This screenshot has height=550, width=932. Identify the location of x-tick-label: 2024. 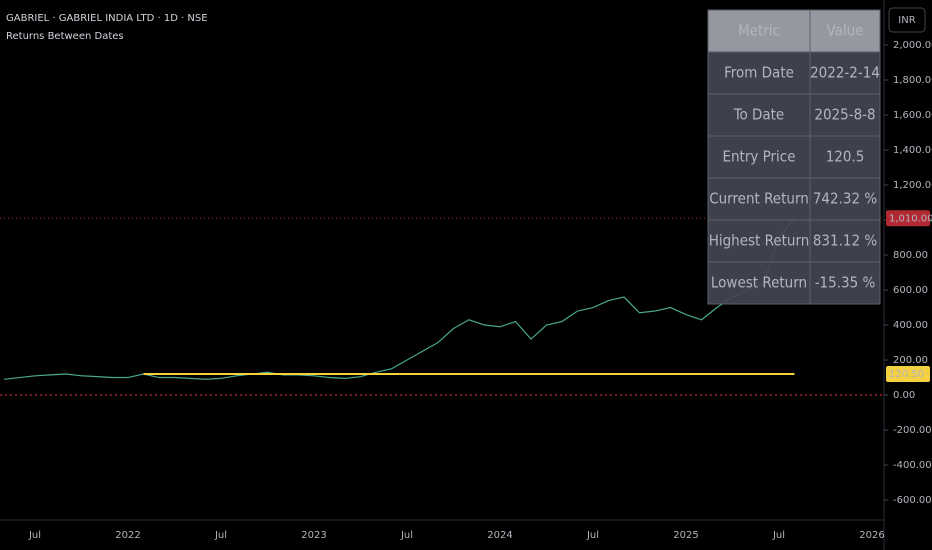
(499, 535).